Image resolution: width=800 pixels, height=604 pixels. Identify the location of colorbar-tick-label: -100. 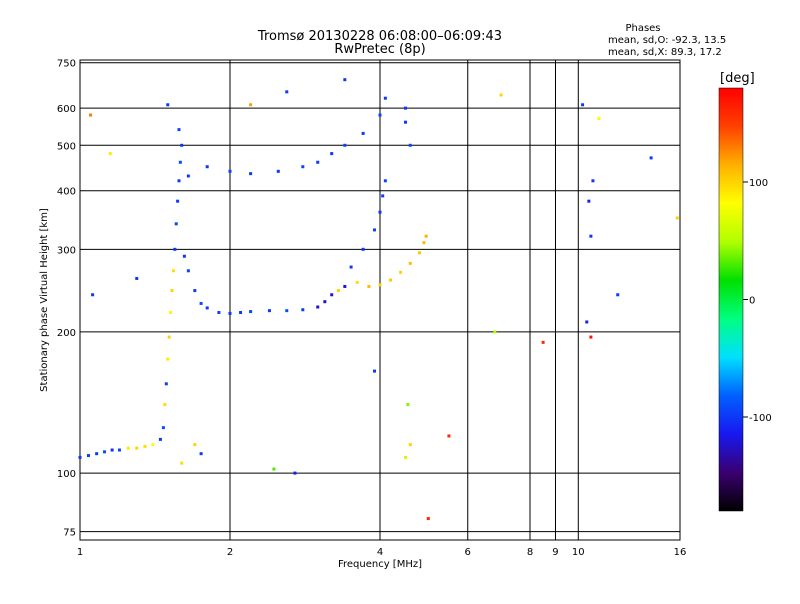
(760, 418).